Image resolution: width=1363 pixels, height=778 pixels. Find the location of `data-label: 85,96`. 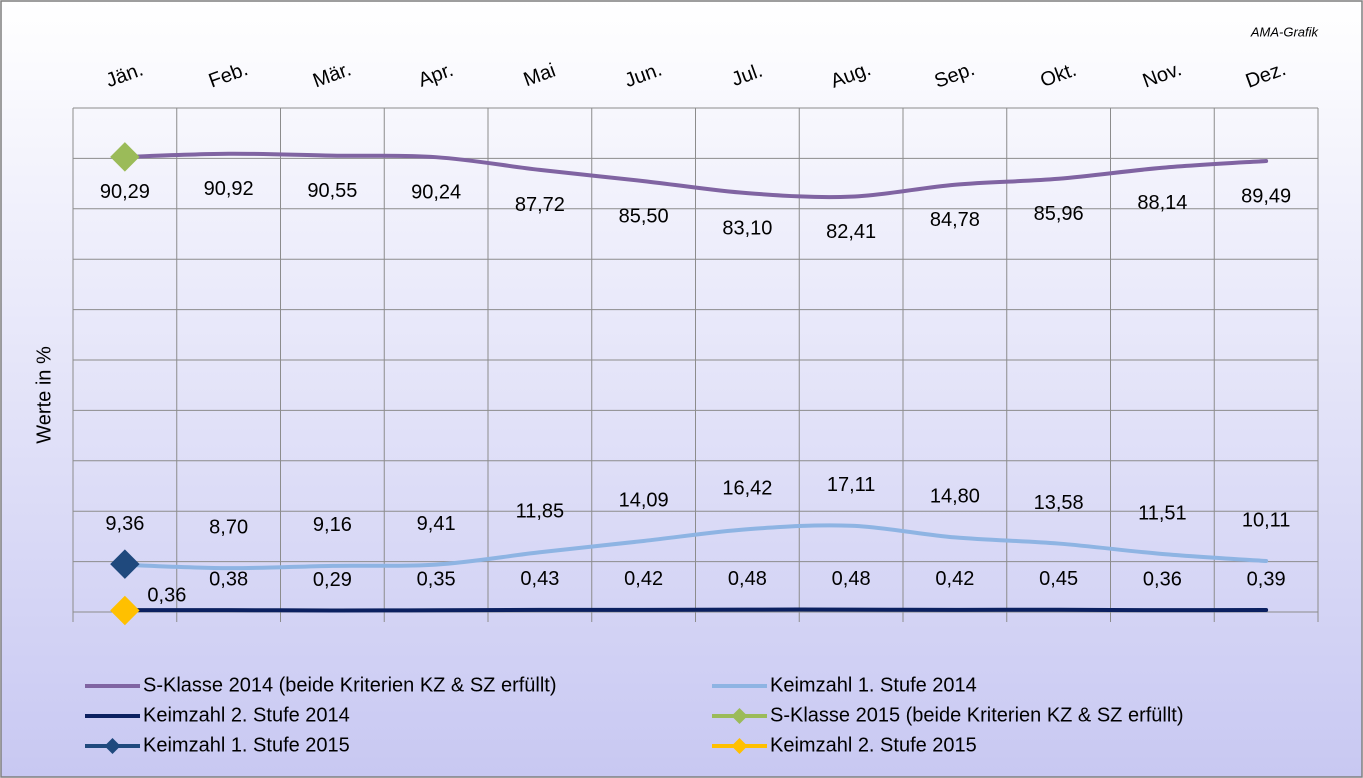

data-label: 85,96 is located at coordinates (1059, 214).